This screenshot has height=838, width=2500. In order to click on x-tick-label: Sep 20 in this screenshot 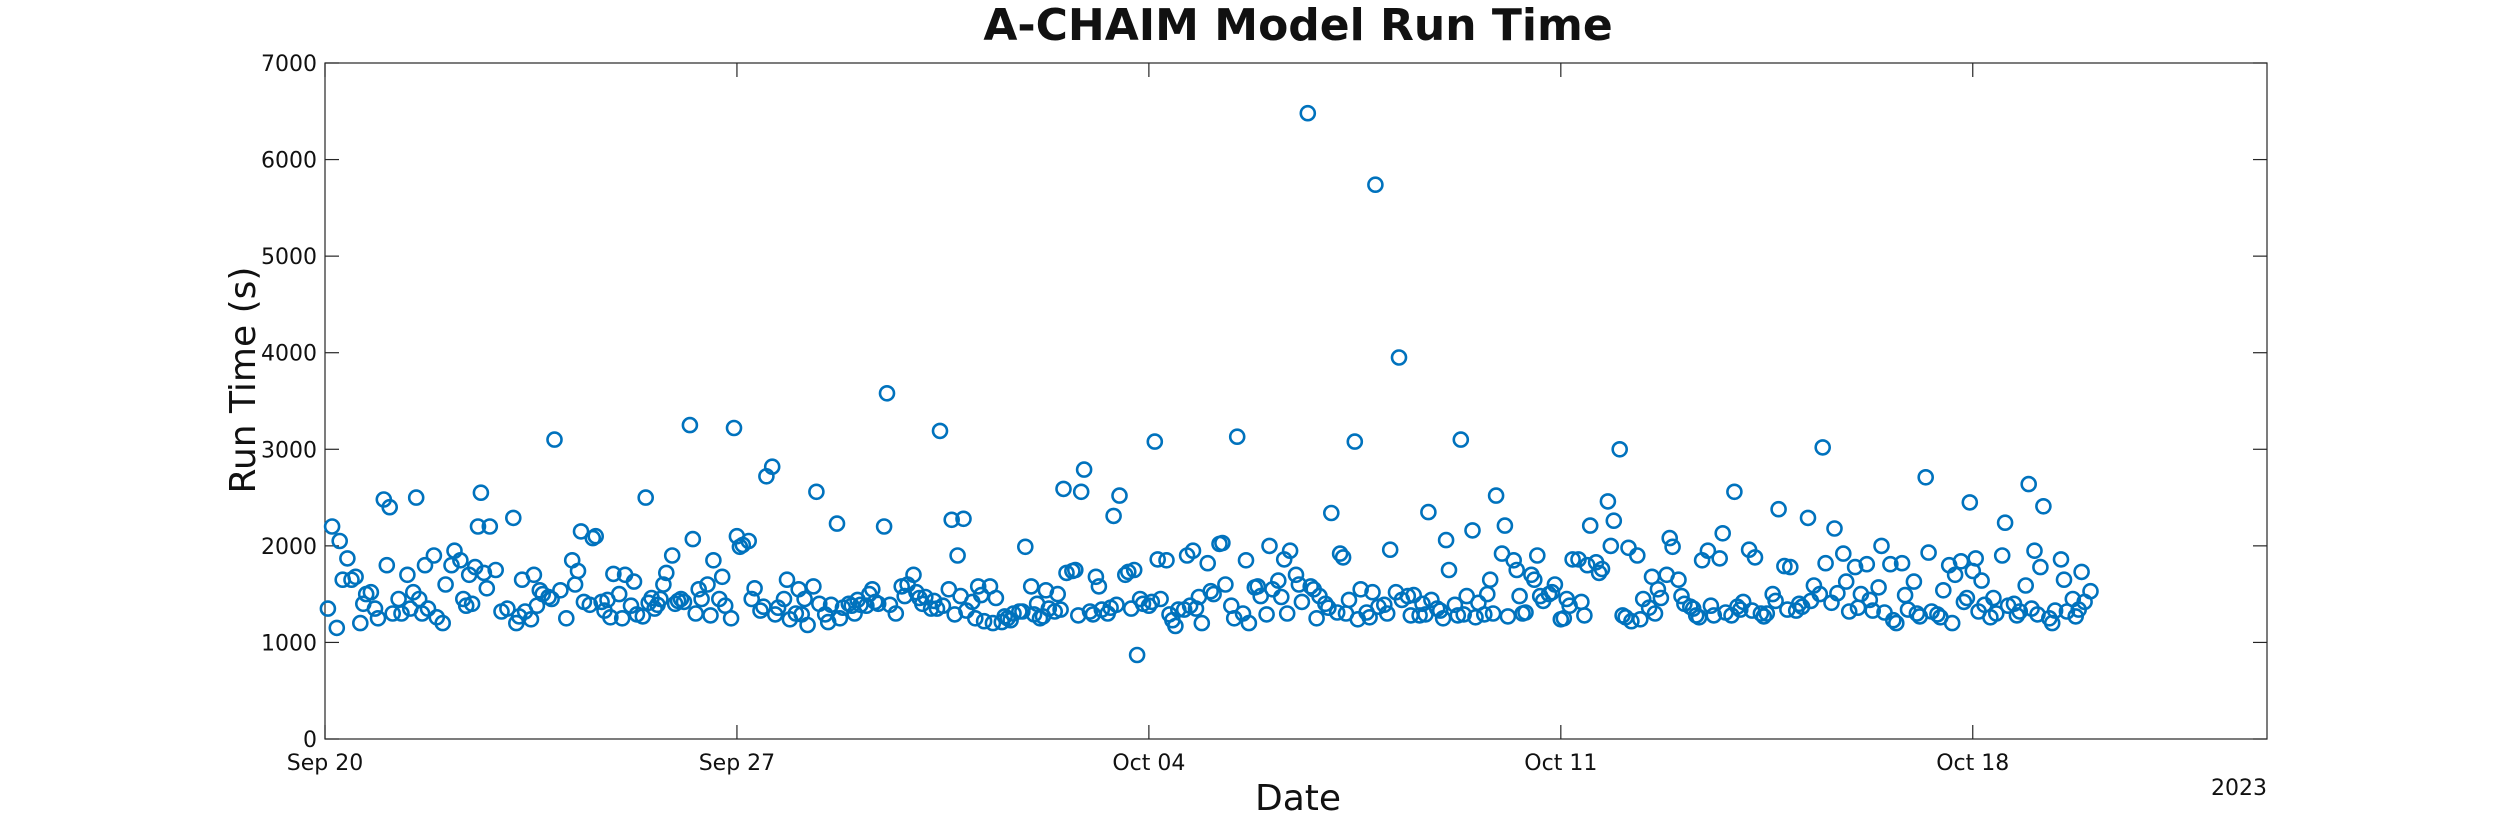, I will do `click(325, 763)`.